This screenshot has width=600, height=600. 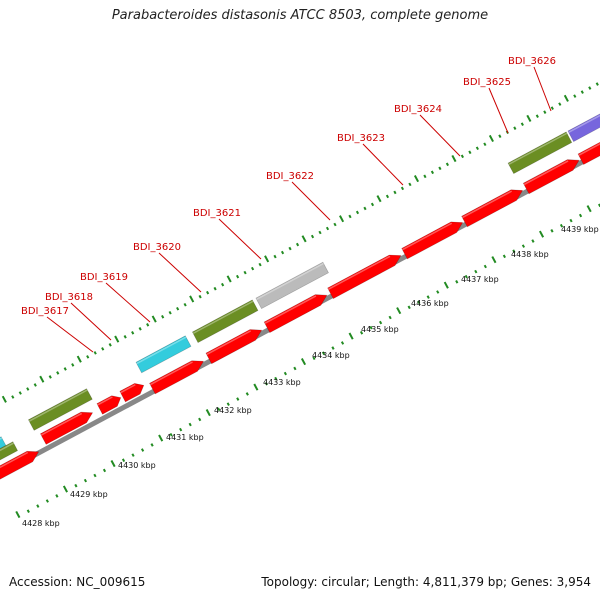 What do you see at coordinates (480, 279) in the screenshot?
I see `kbp-label: 4437 kbp` at bounding box center [480, 279].